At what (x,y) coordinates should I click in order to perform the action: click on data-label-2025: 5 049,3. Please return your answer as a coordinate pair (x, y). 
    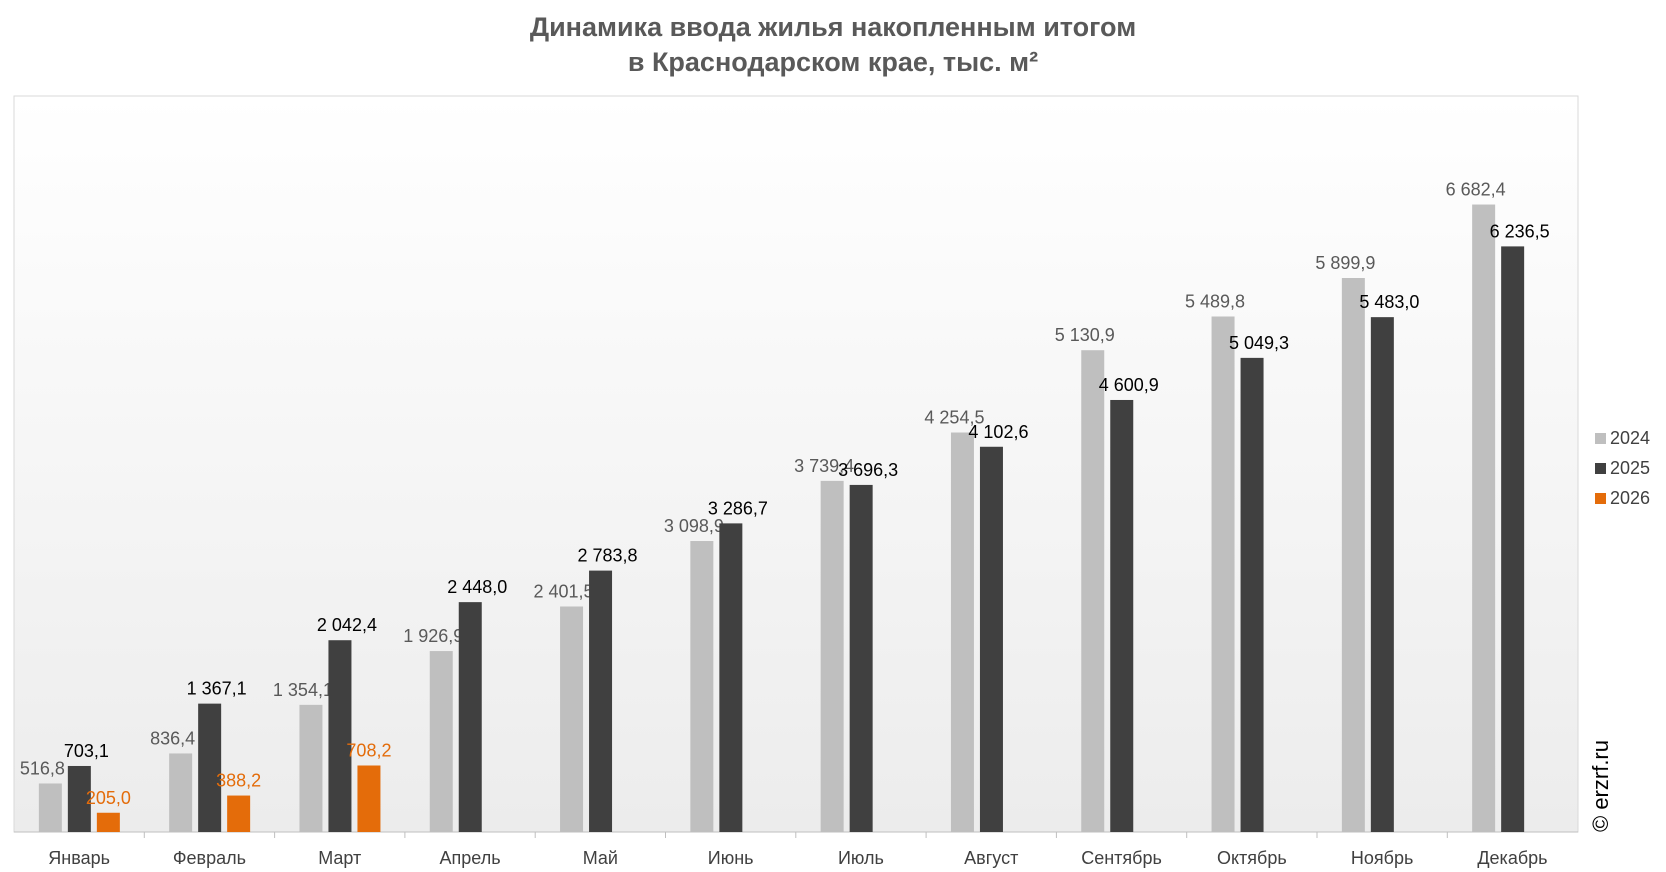
    Looking at the image, I should click on (1259, 343).